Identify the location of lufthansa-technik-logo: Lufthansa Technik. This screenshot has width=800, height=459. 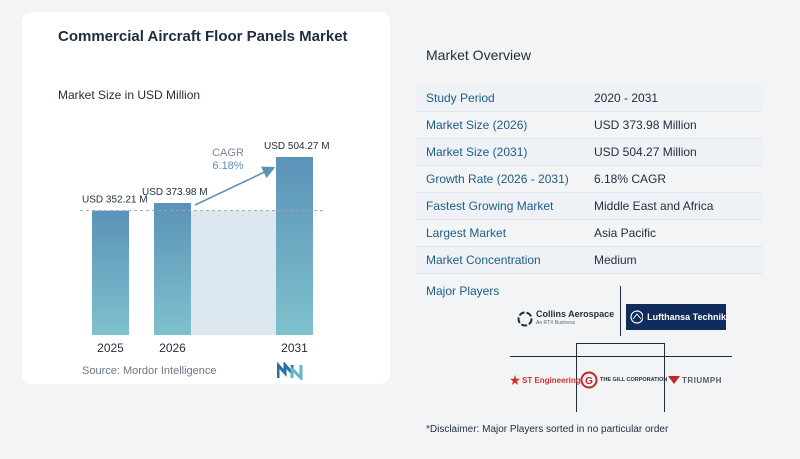
(676, 317).